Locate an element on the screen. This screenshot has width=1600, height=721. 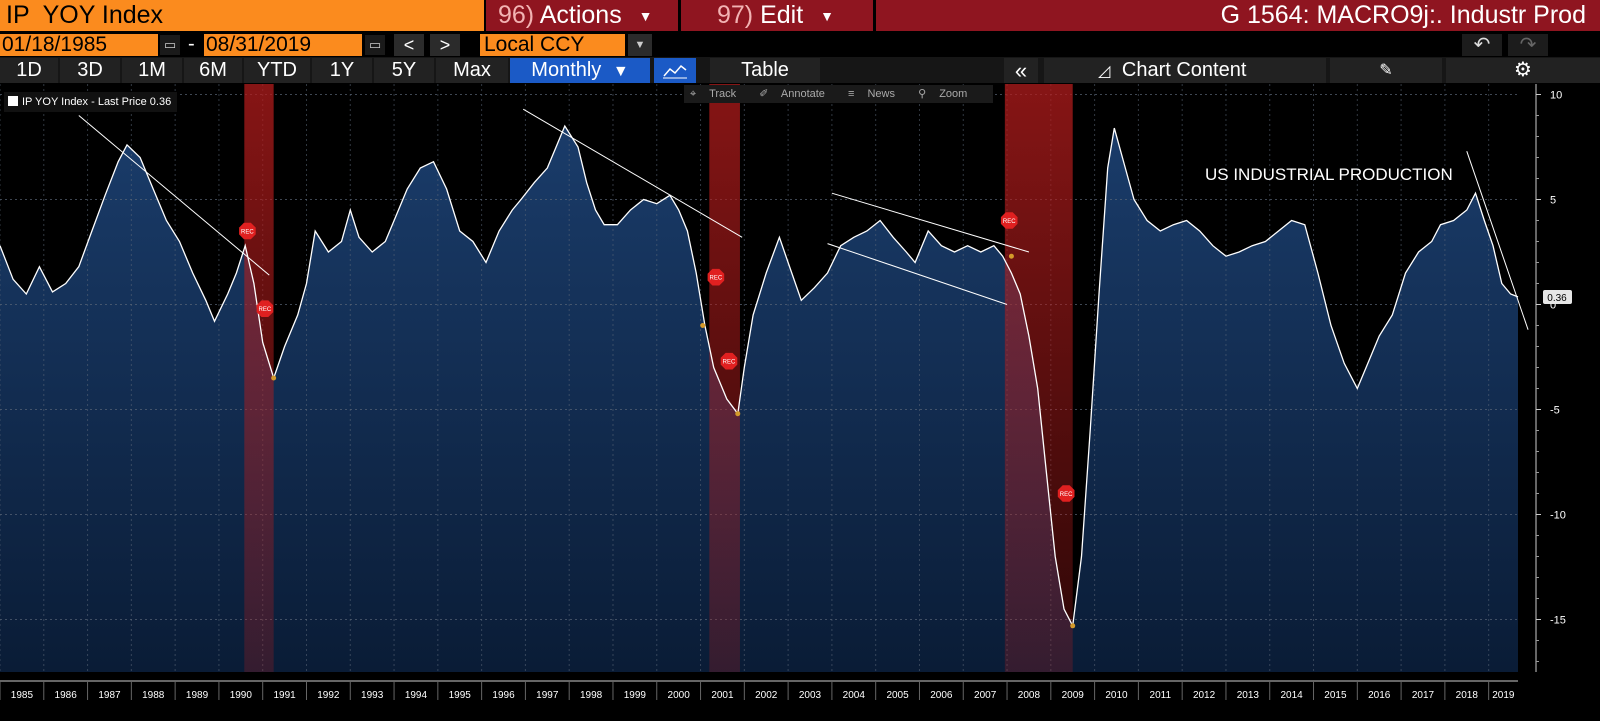
zoom-tool: ⚲ Zoom is located at coordinates (947, 94).